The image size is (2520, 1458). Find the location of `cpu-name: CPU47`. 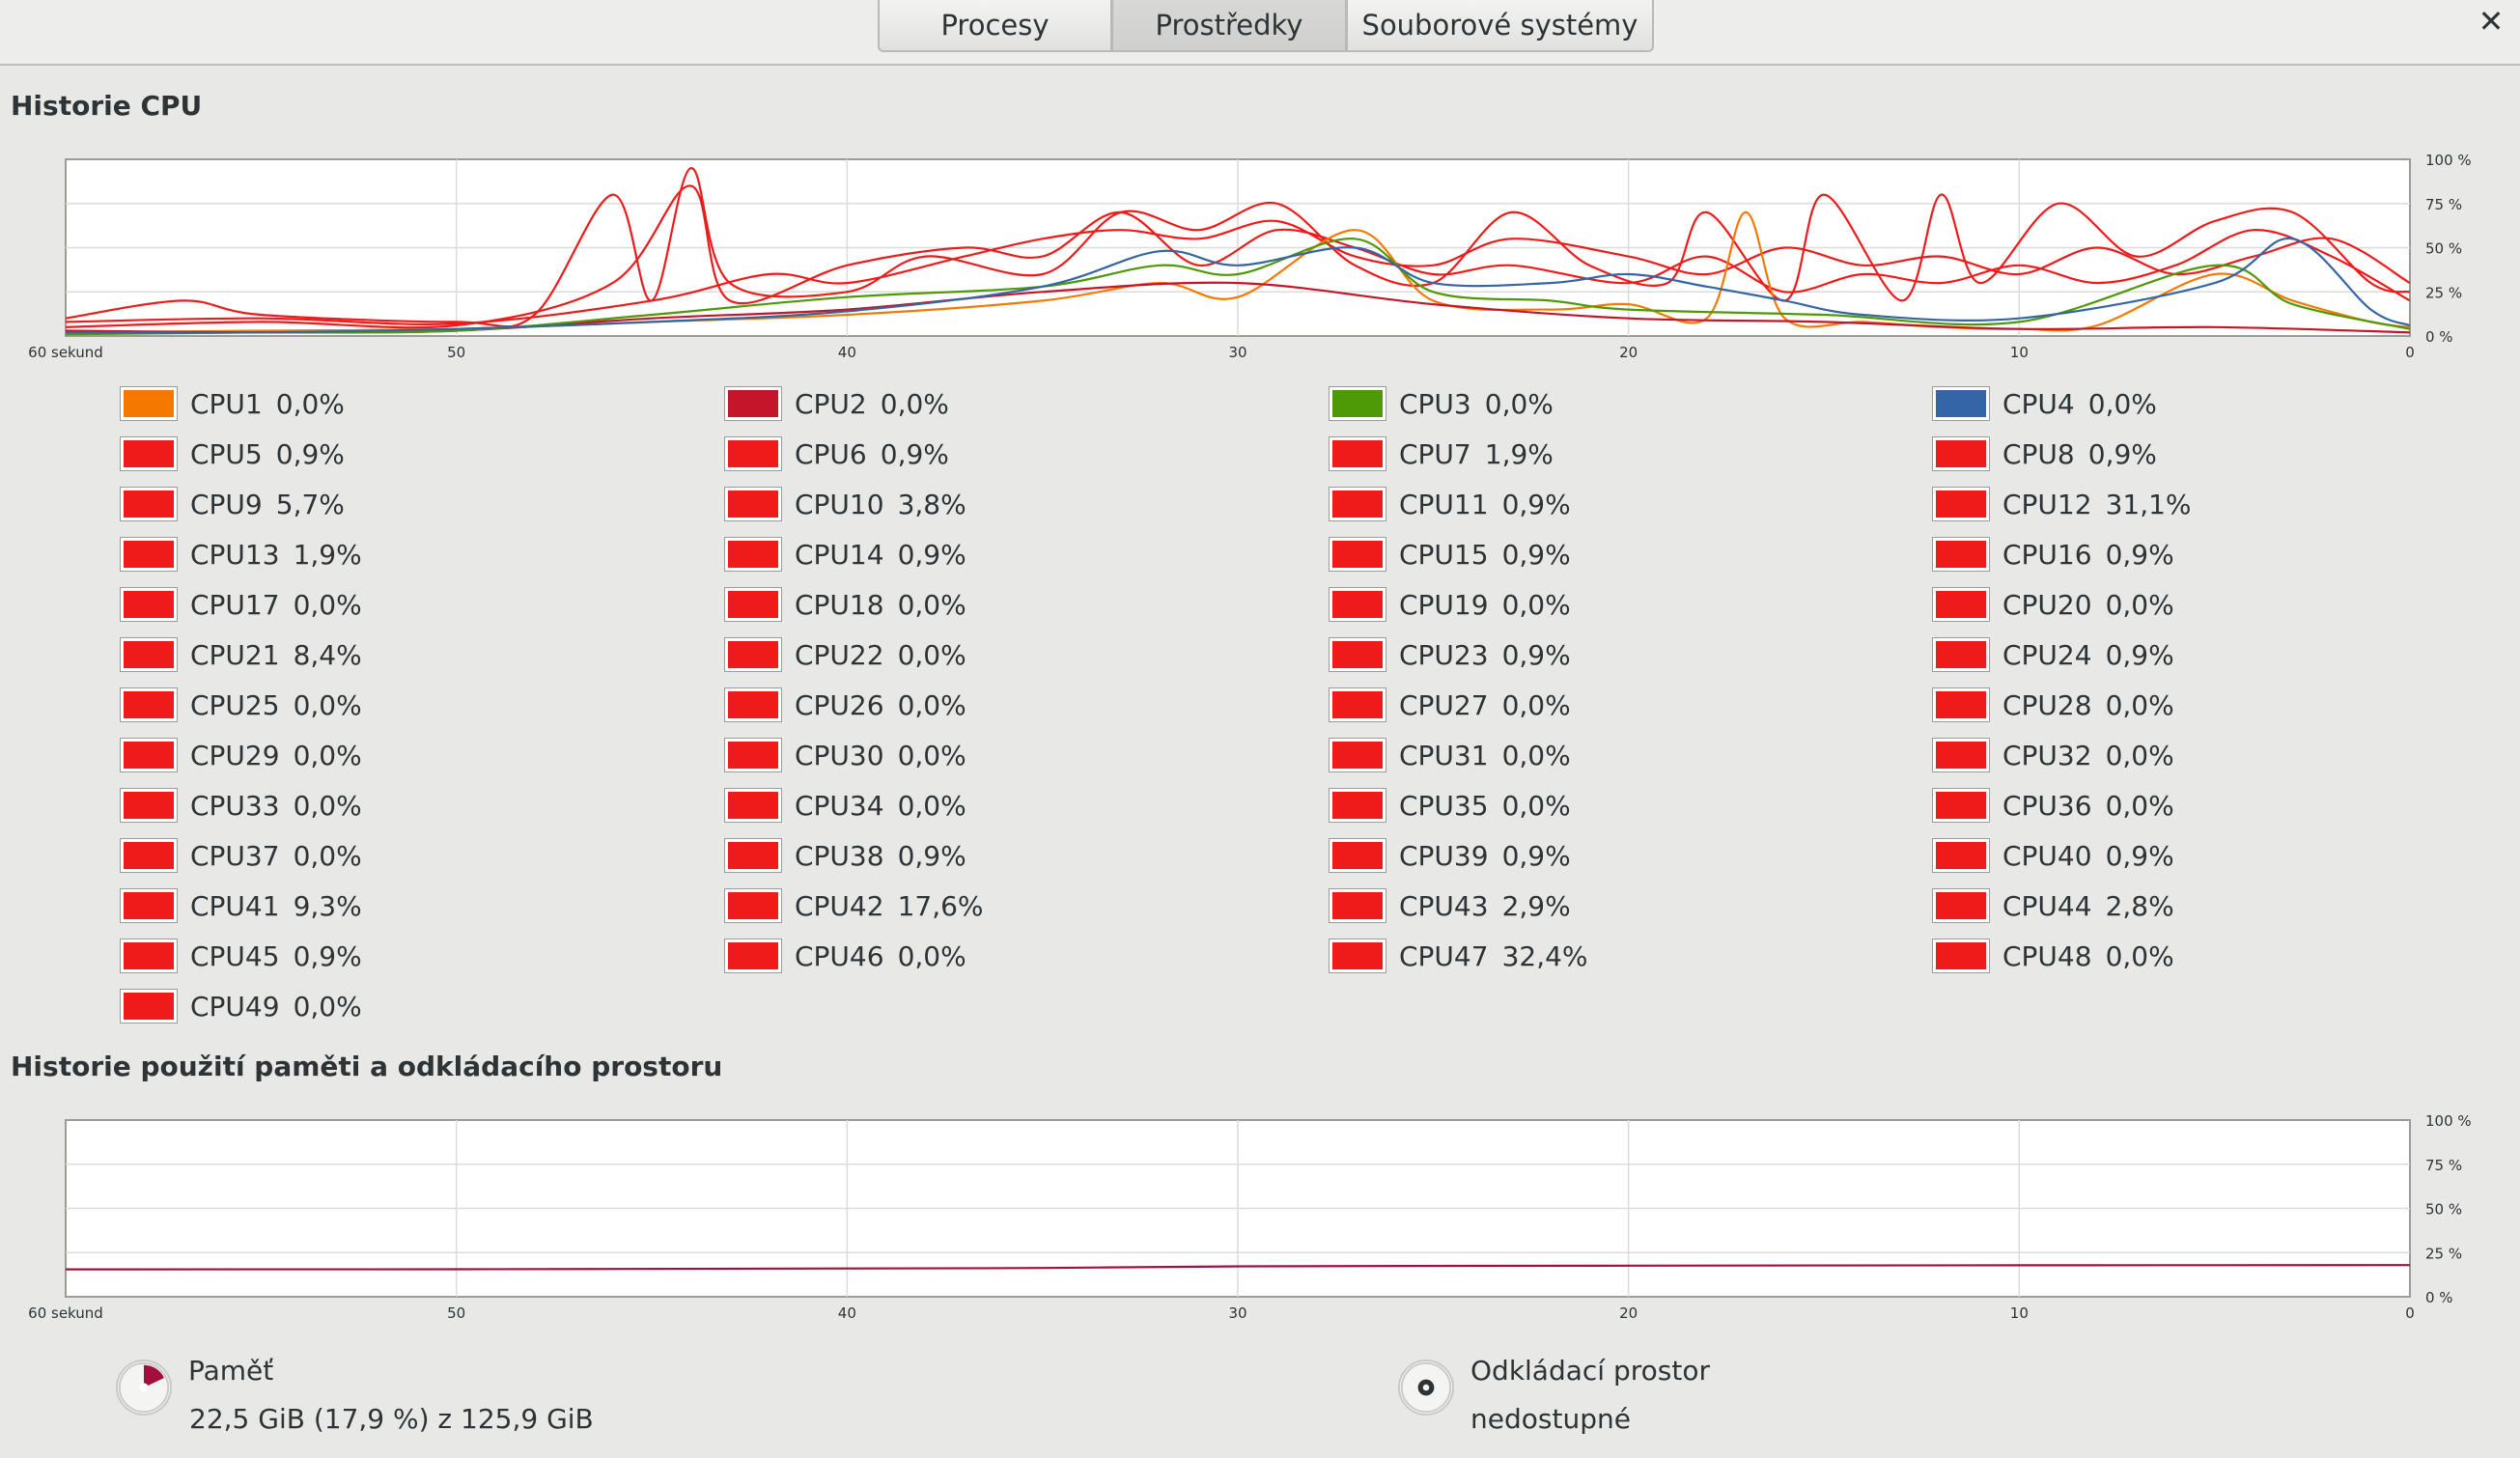

cpu-name: CPU47 is located at coordinates (1444, 955).